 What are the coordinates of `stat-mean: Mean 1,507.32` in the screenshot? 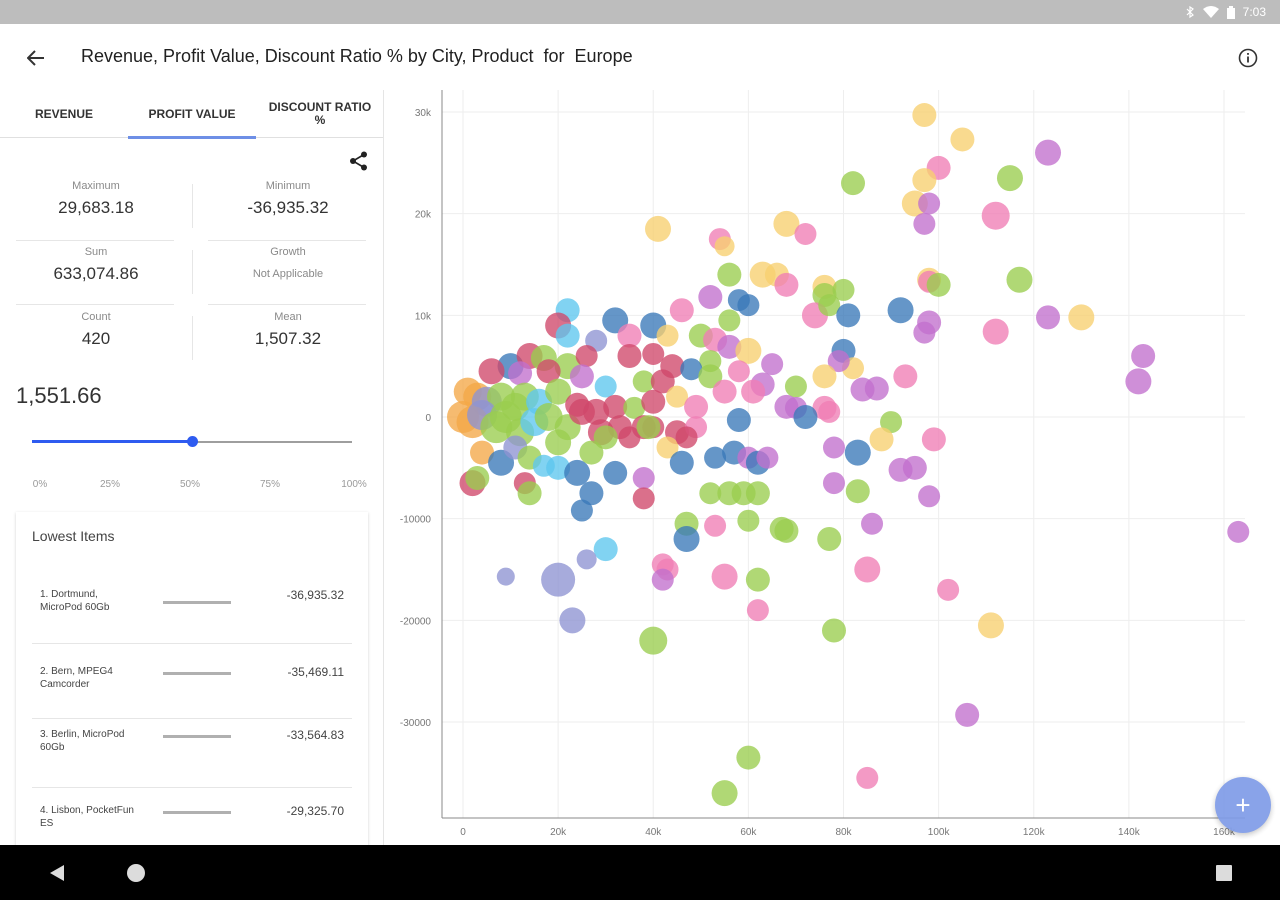 It's located at (288, 330).